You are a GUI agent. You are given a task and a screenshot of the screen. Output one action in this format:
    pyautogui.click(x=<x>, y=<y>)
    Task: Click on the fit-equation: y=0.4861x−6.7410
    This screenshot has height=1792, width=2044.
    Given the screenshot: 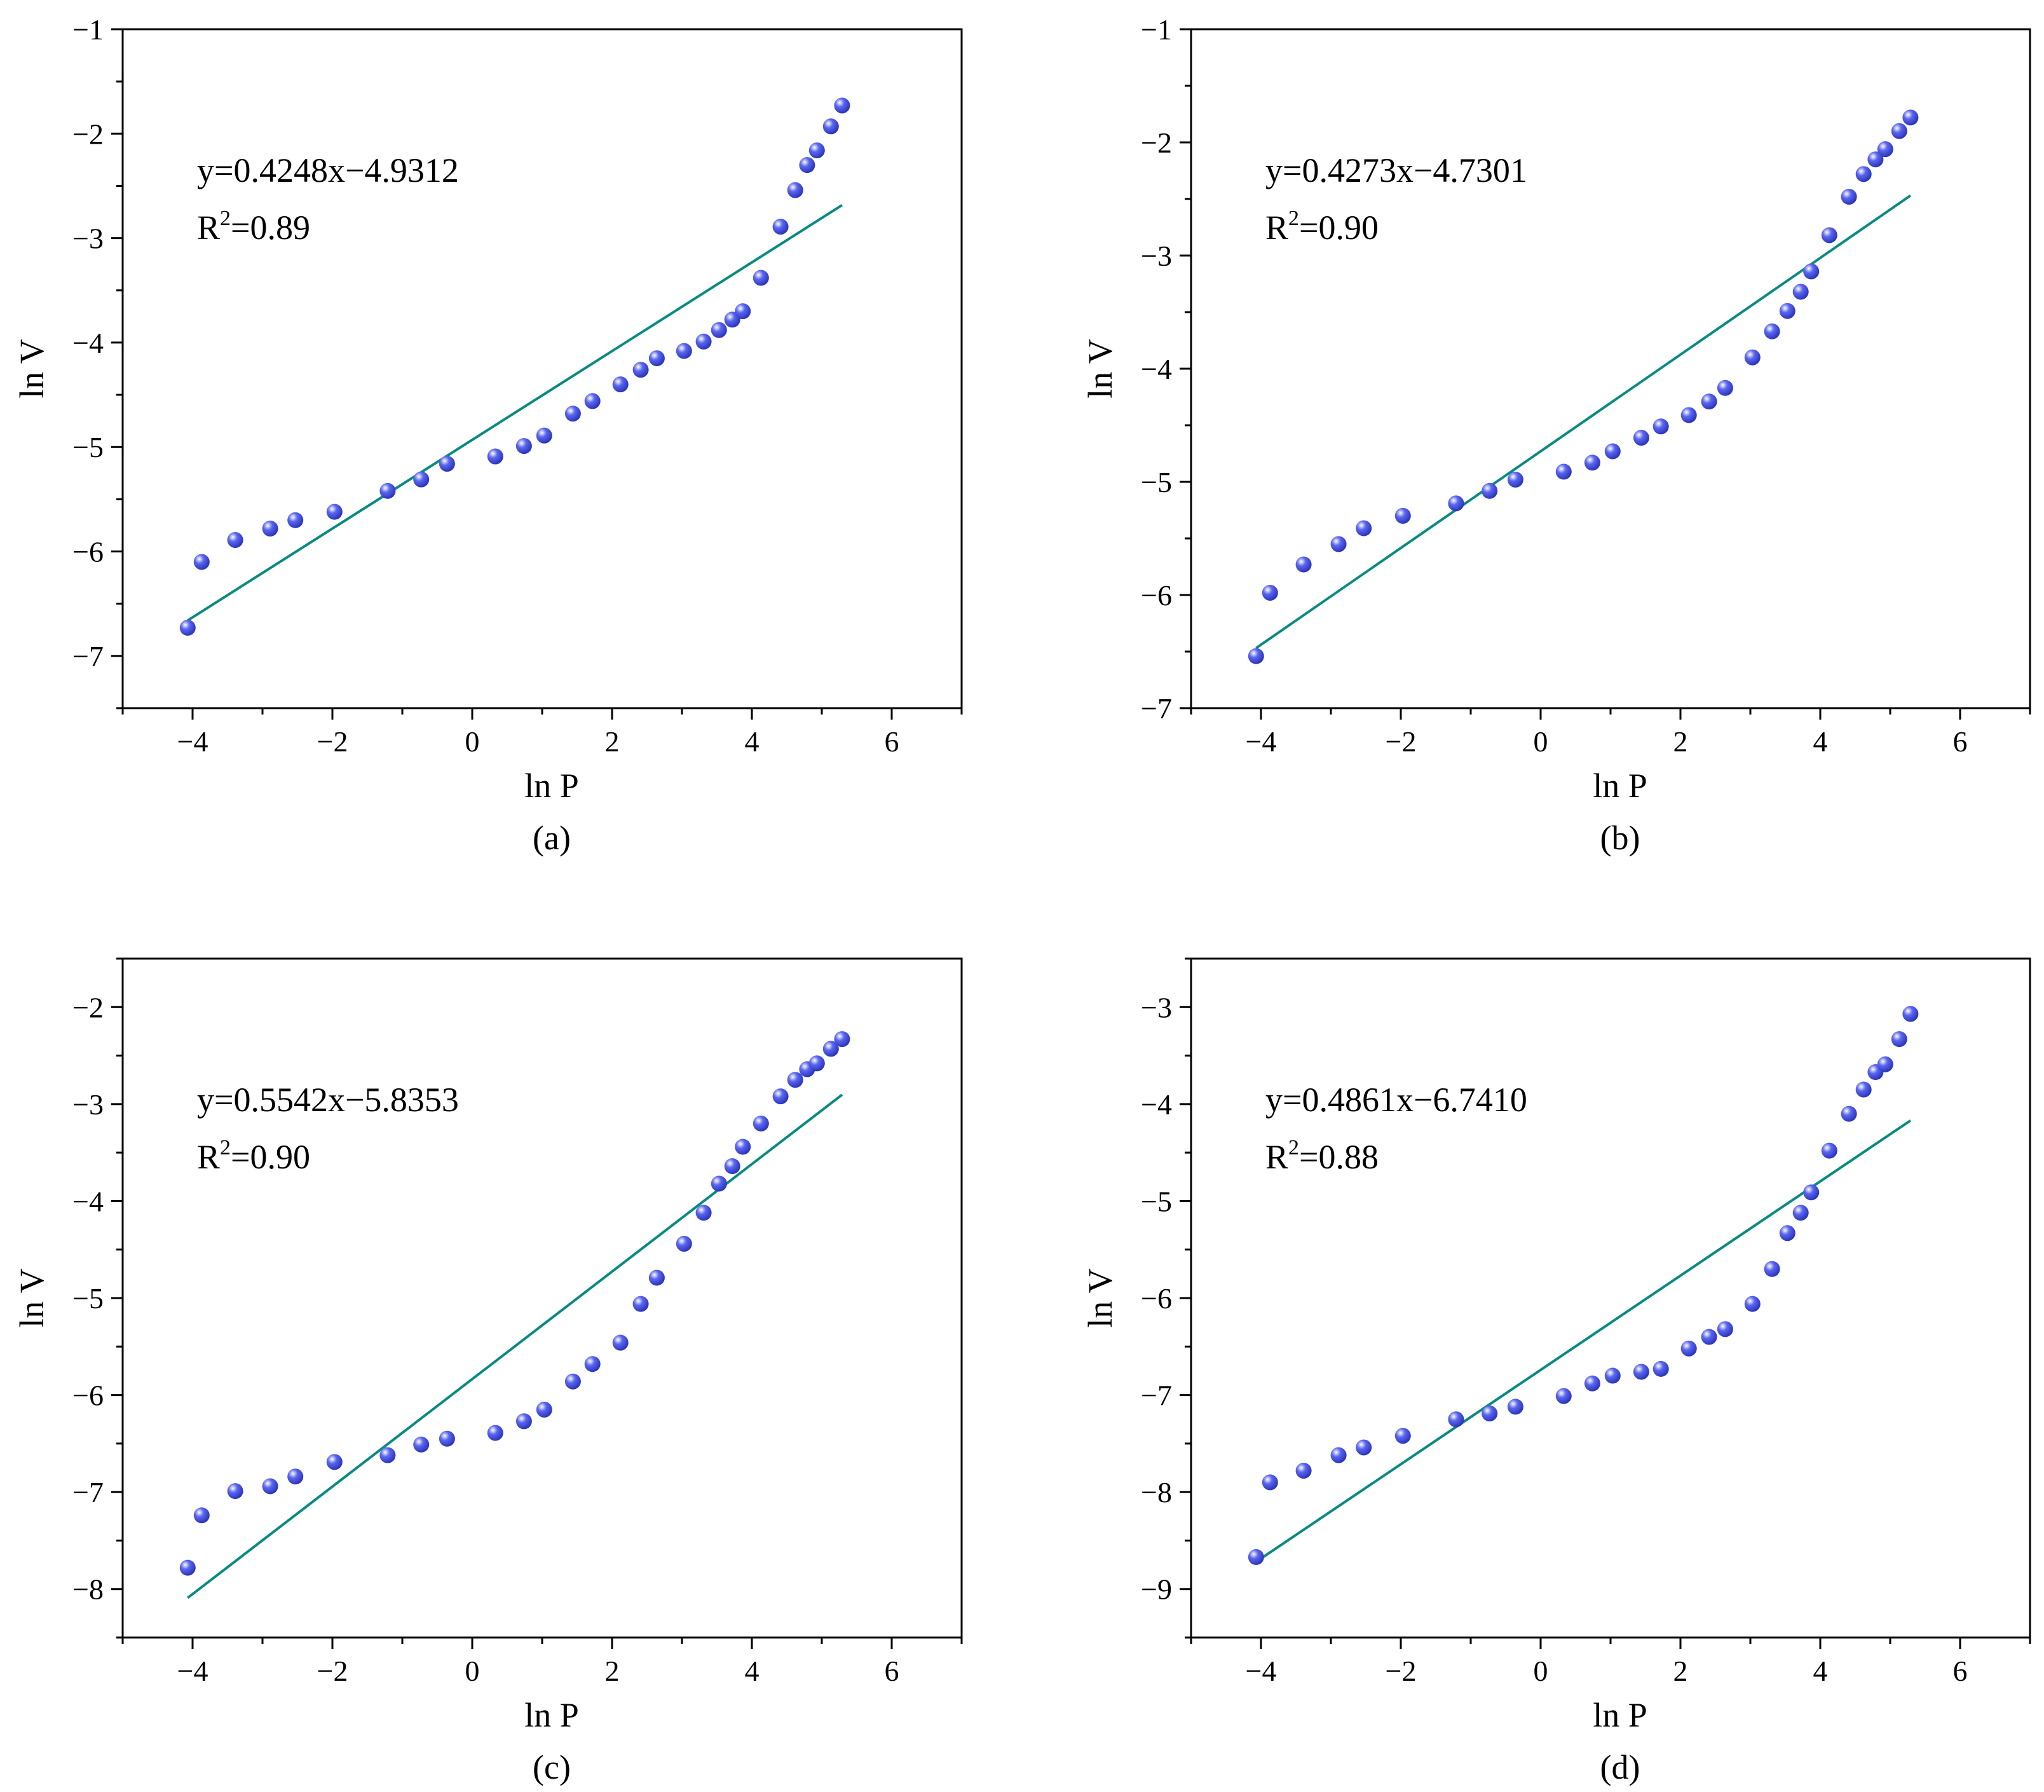 What is the action you would take?
    pyautogui.click(x=1396, y=1100)
    